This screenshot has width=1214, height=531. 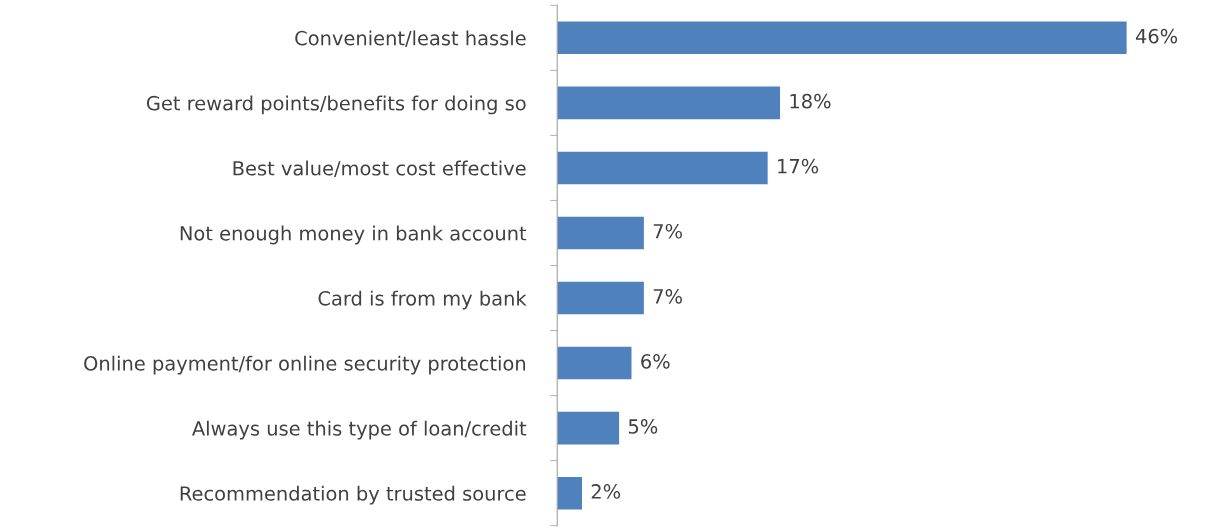 What do you see at coordinates (810, 101) in the screenshot?
I see `data-label: 18%` at bounding box center [810, 101].